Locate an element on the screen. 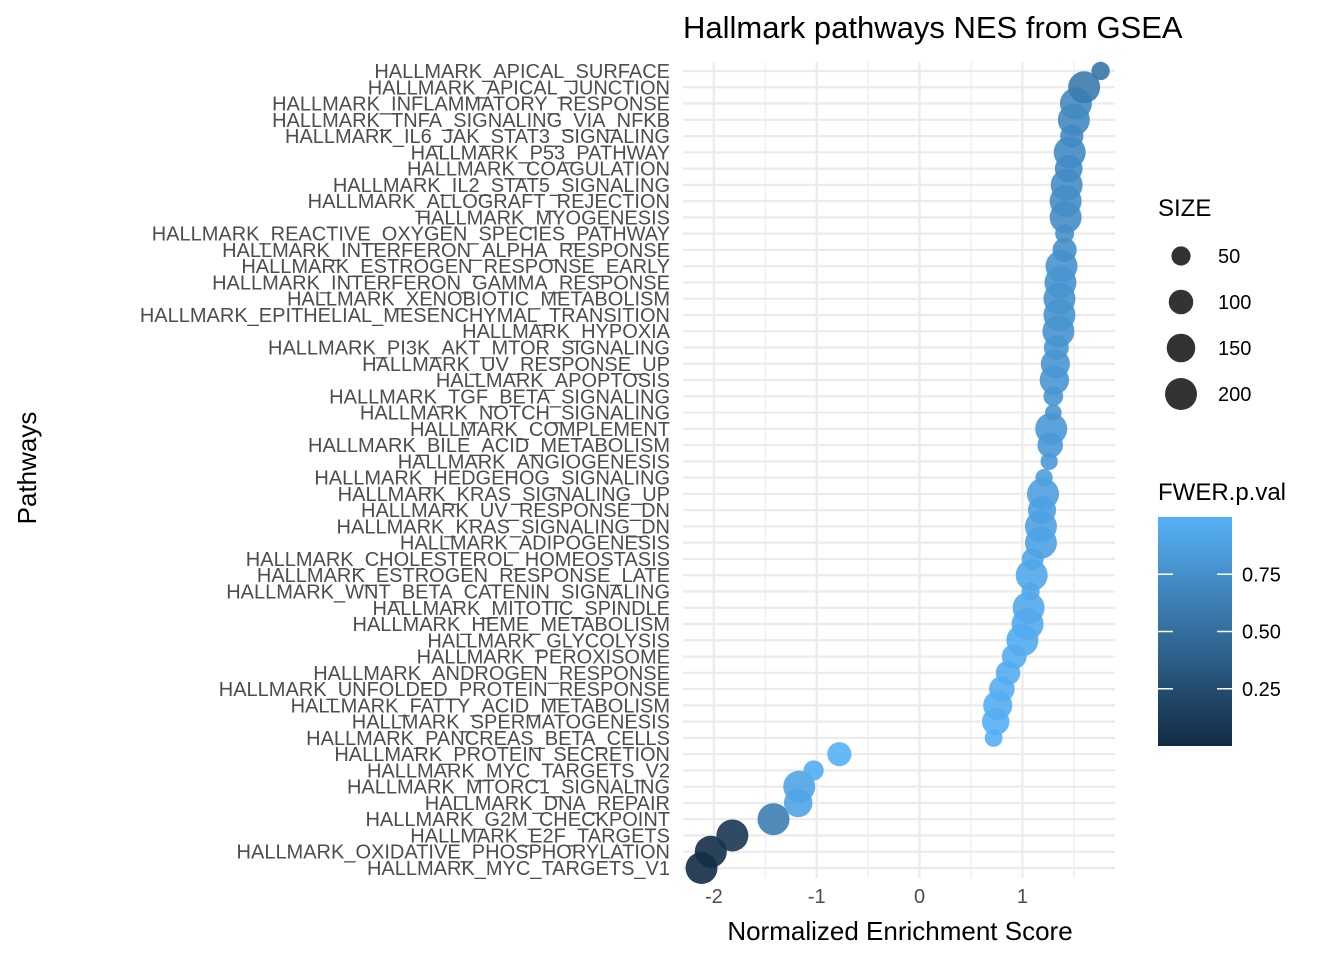 This screenshot has height=960, width=1344. y-tick-label: HALLMARK_FATTY_ACID_METABOLISM is located at coordinates (480, 706).